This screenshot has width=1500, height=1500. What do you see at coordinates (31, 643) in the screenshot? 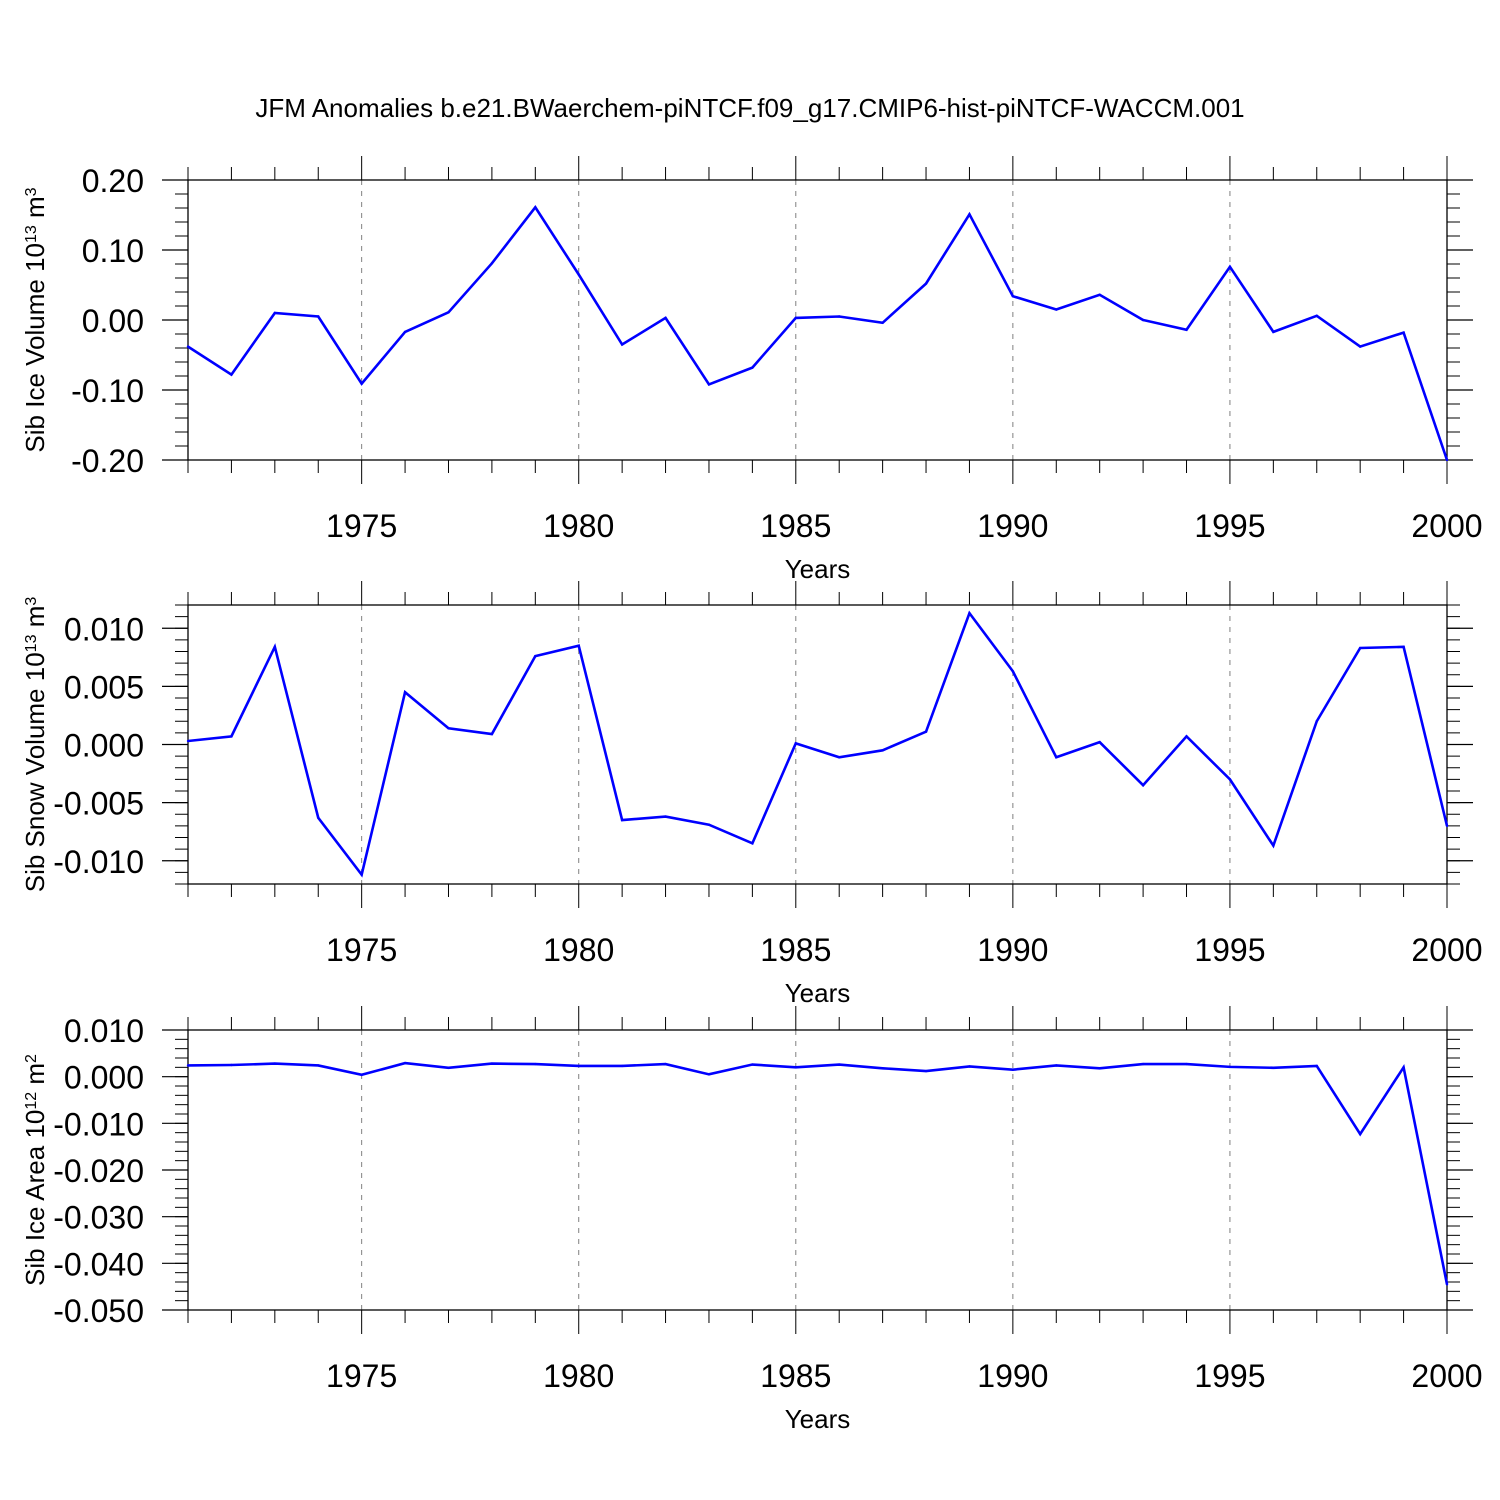
I see `y-axis-label-superscript: 13` at bounding box center [31, 643].